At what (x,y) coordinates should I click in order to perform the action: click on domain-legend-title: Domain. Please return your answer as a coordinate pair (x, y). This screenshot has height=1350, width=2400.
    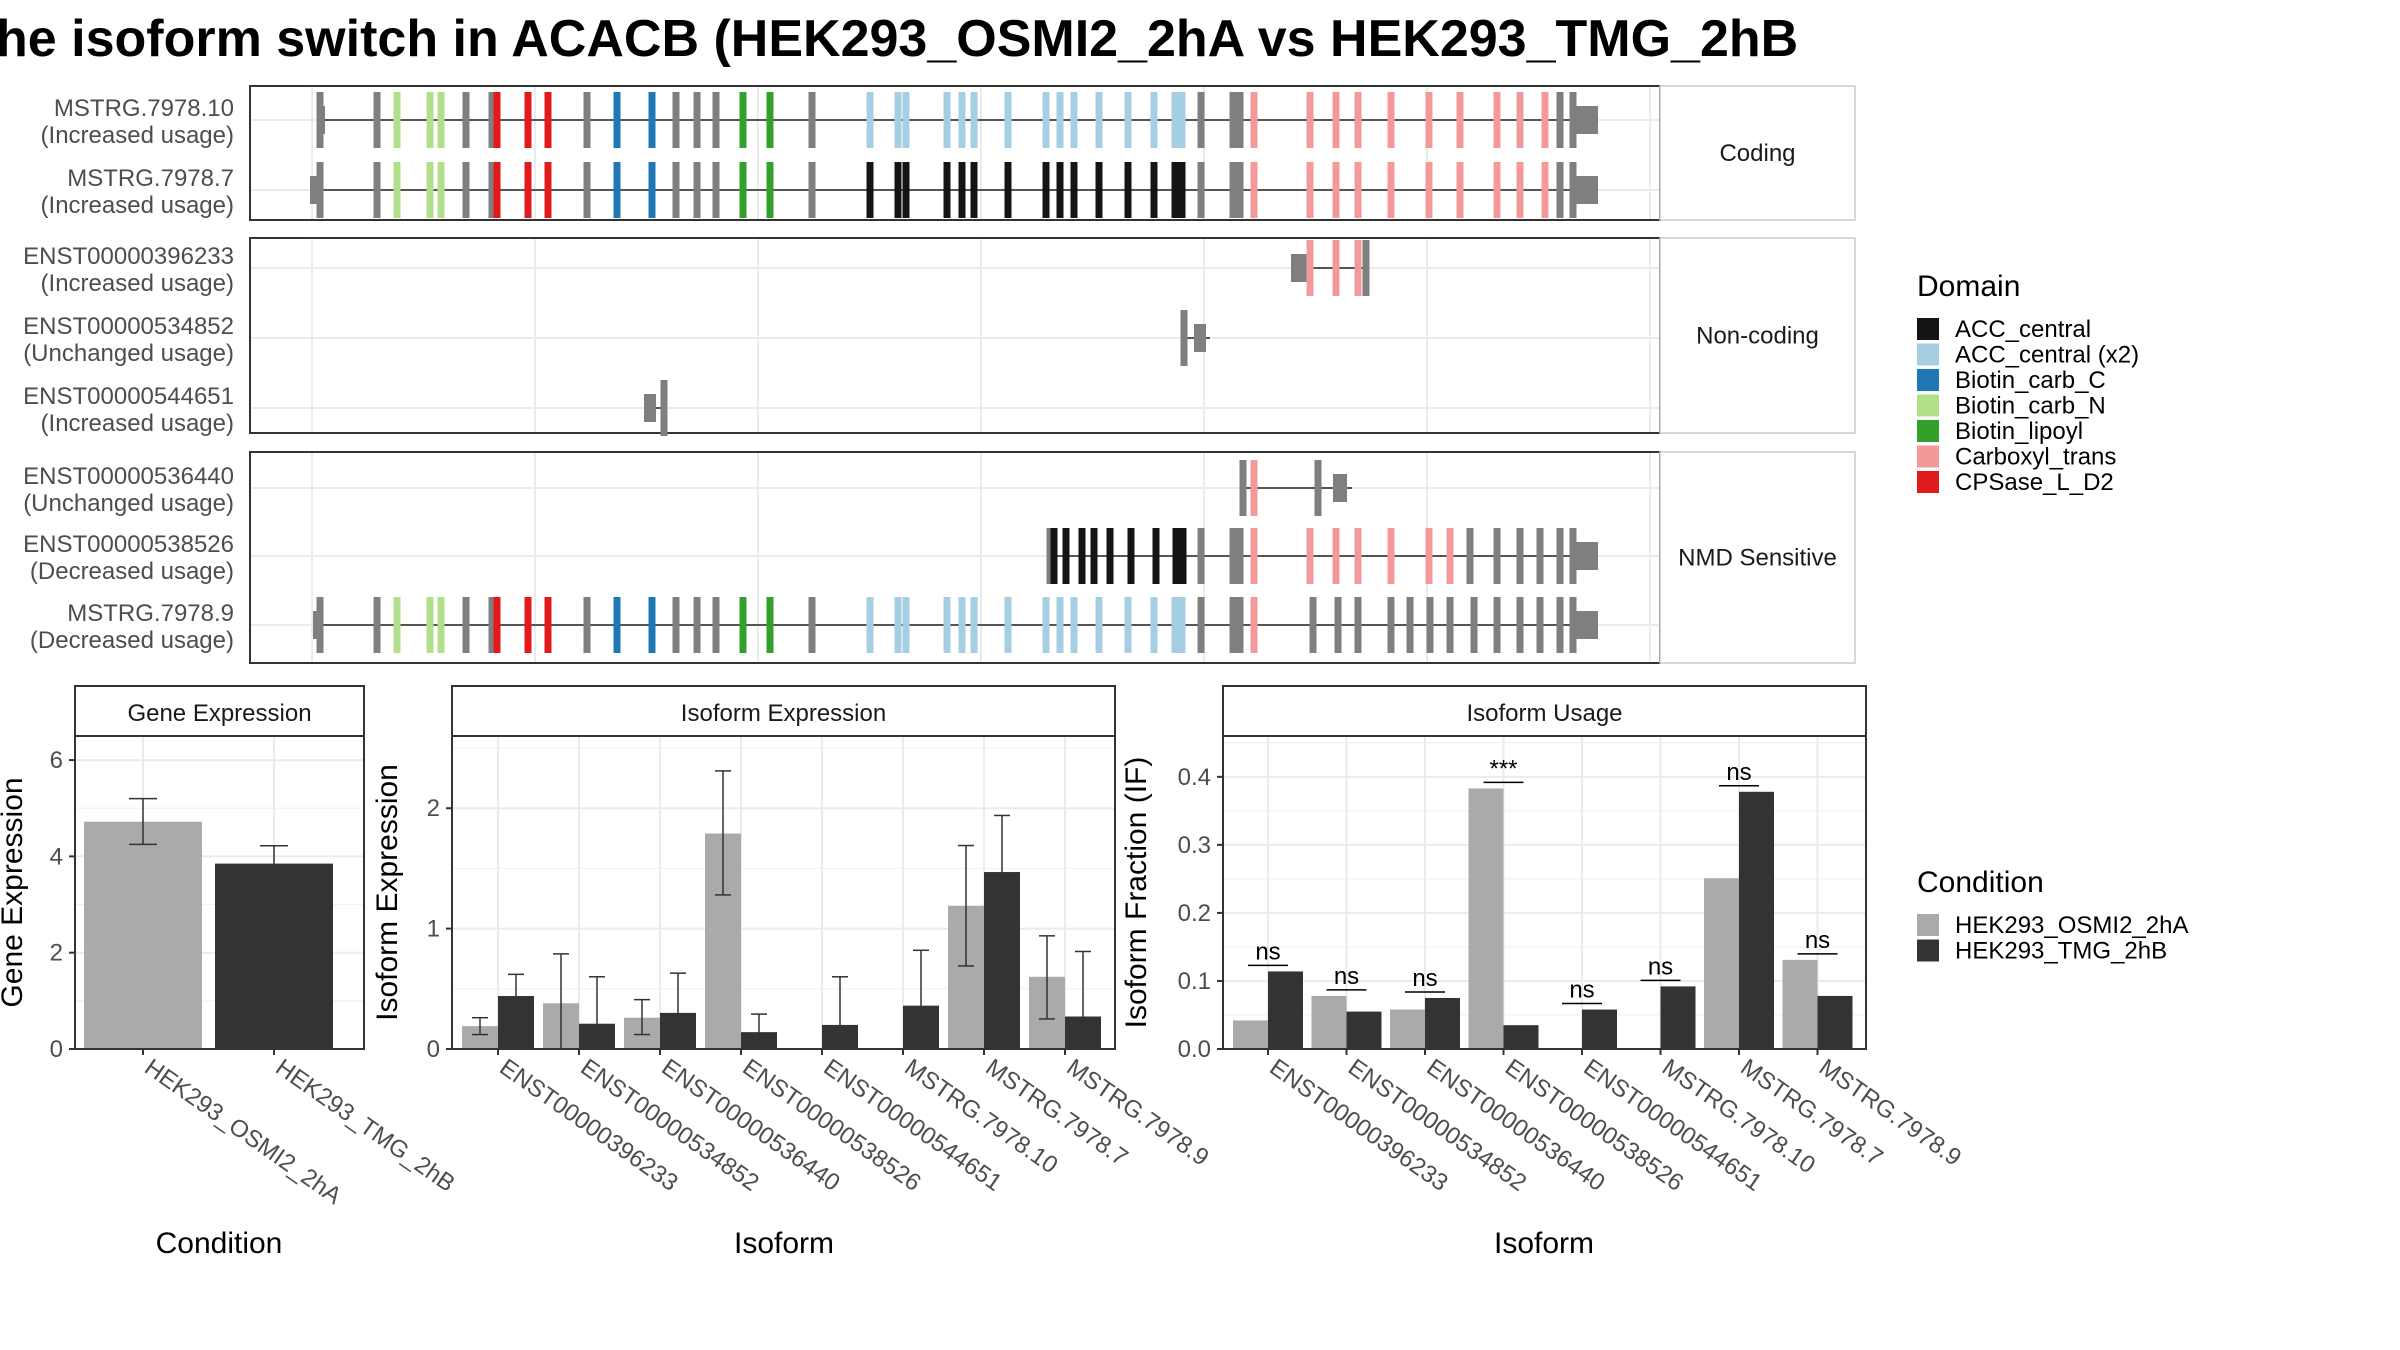
    Looking at the image, I should click on (1968, 286).